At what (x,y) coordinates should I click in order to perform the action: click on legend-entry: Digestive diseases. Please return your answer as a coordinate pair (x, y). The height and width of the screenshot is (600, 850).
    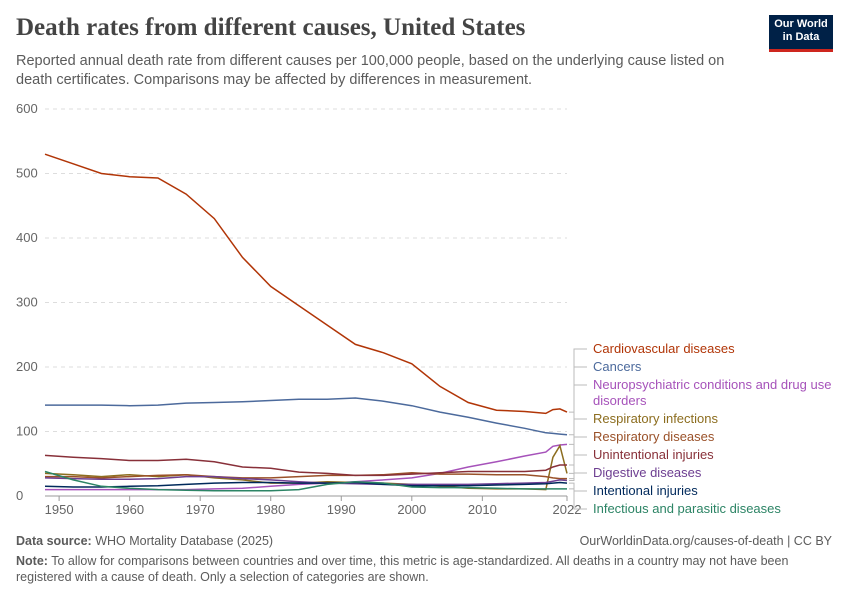
    Looking at the image, I should click on (647, 472).